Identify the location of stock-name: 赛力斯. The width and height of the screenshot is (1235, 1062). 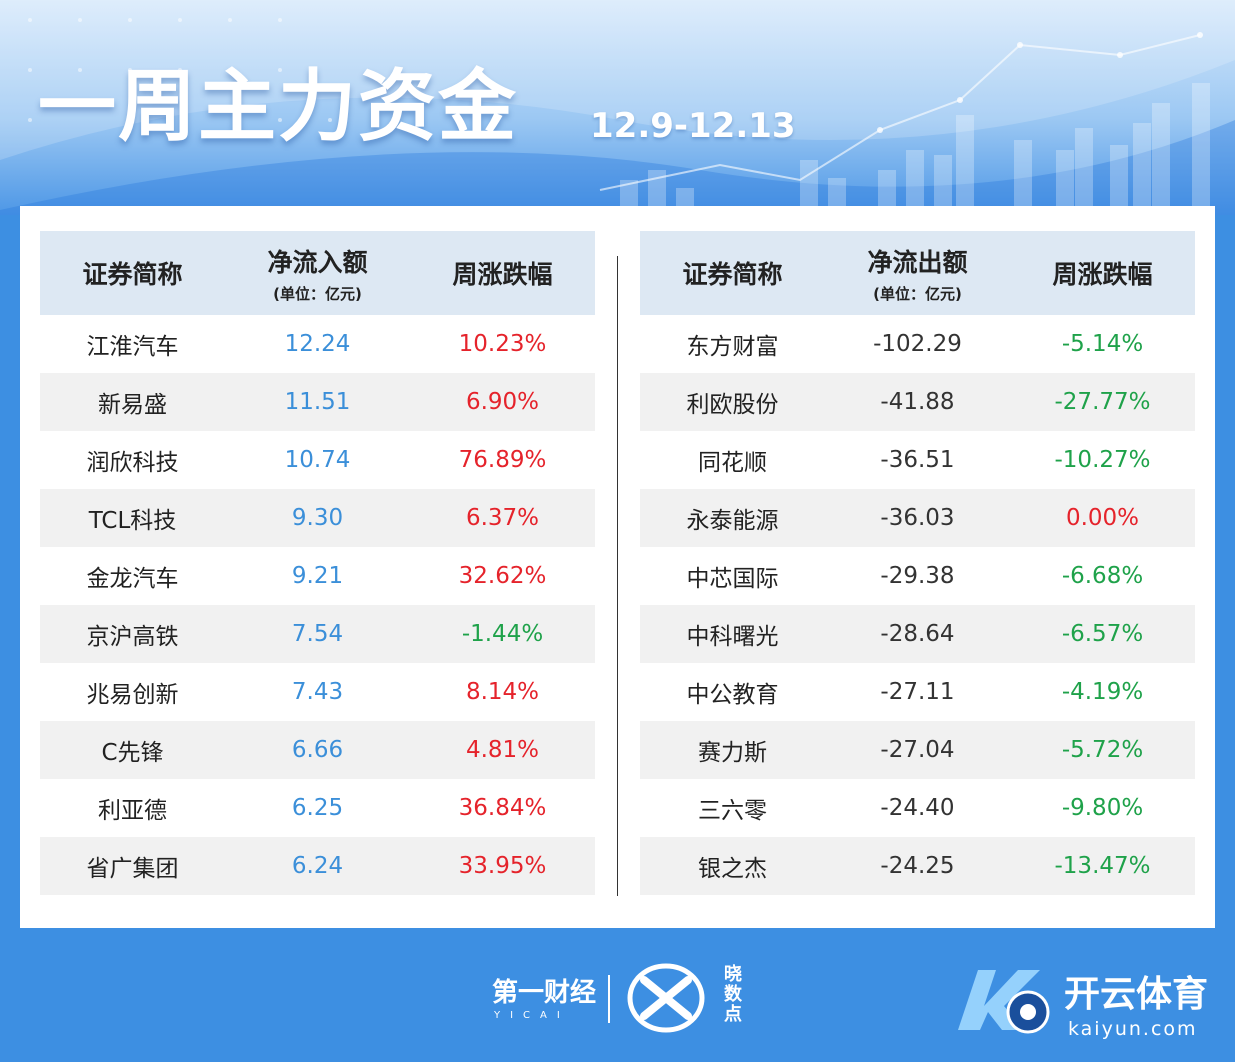
(732, 753).